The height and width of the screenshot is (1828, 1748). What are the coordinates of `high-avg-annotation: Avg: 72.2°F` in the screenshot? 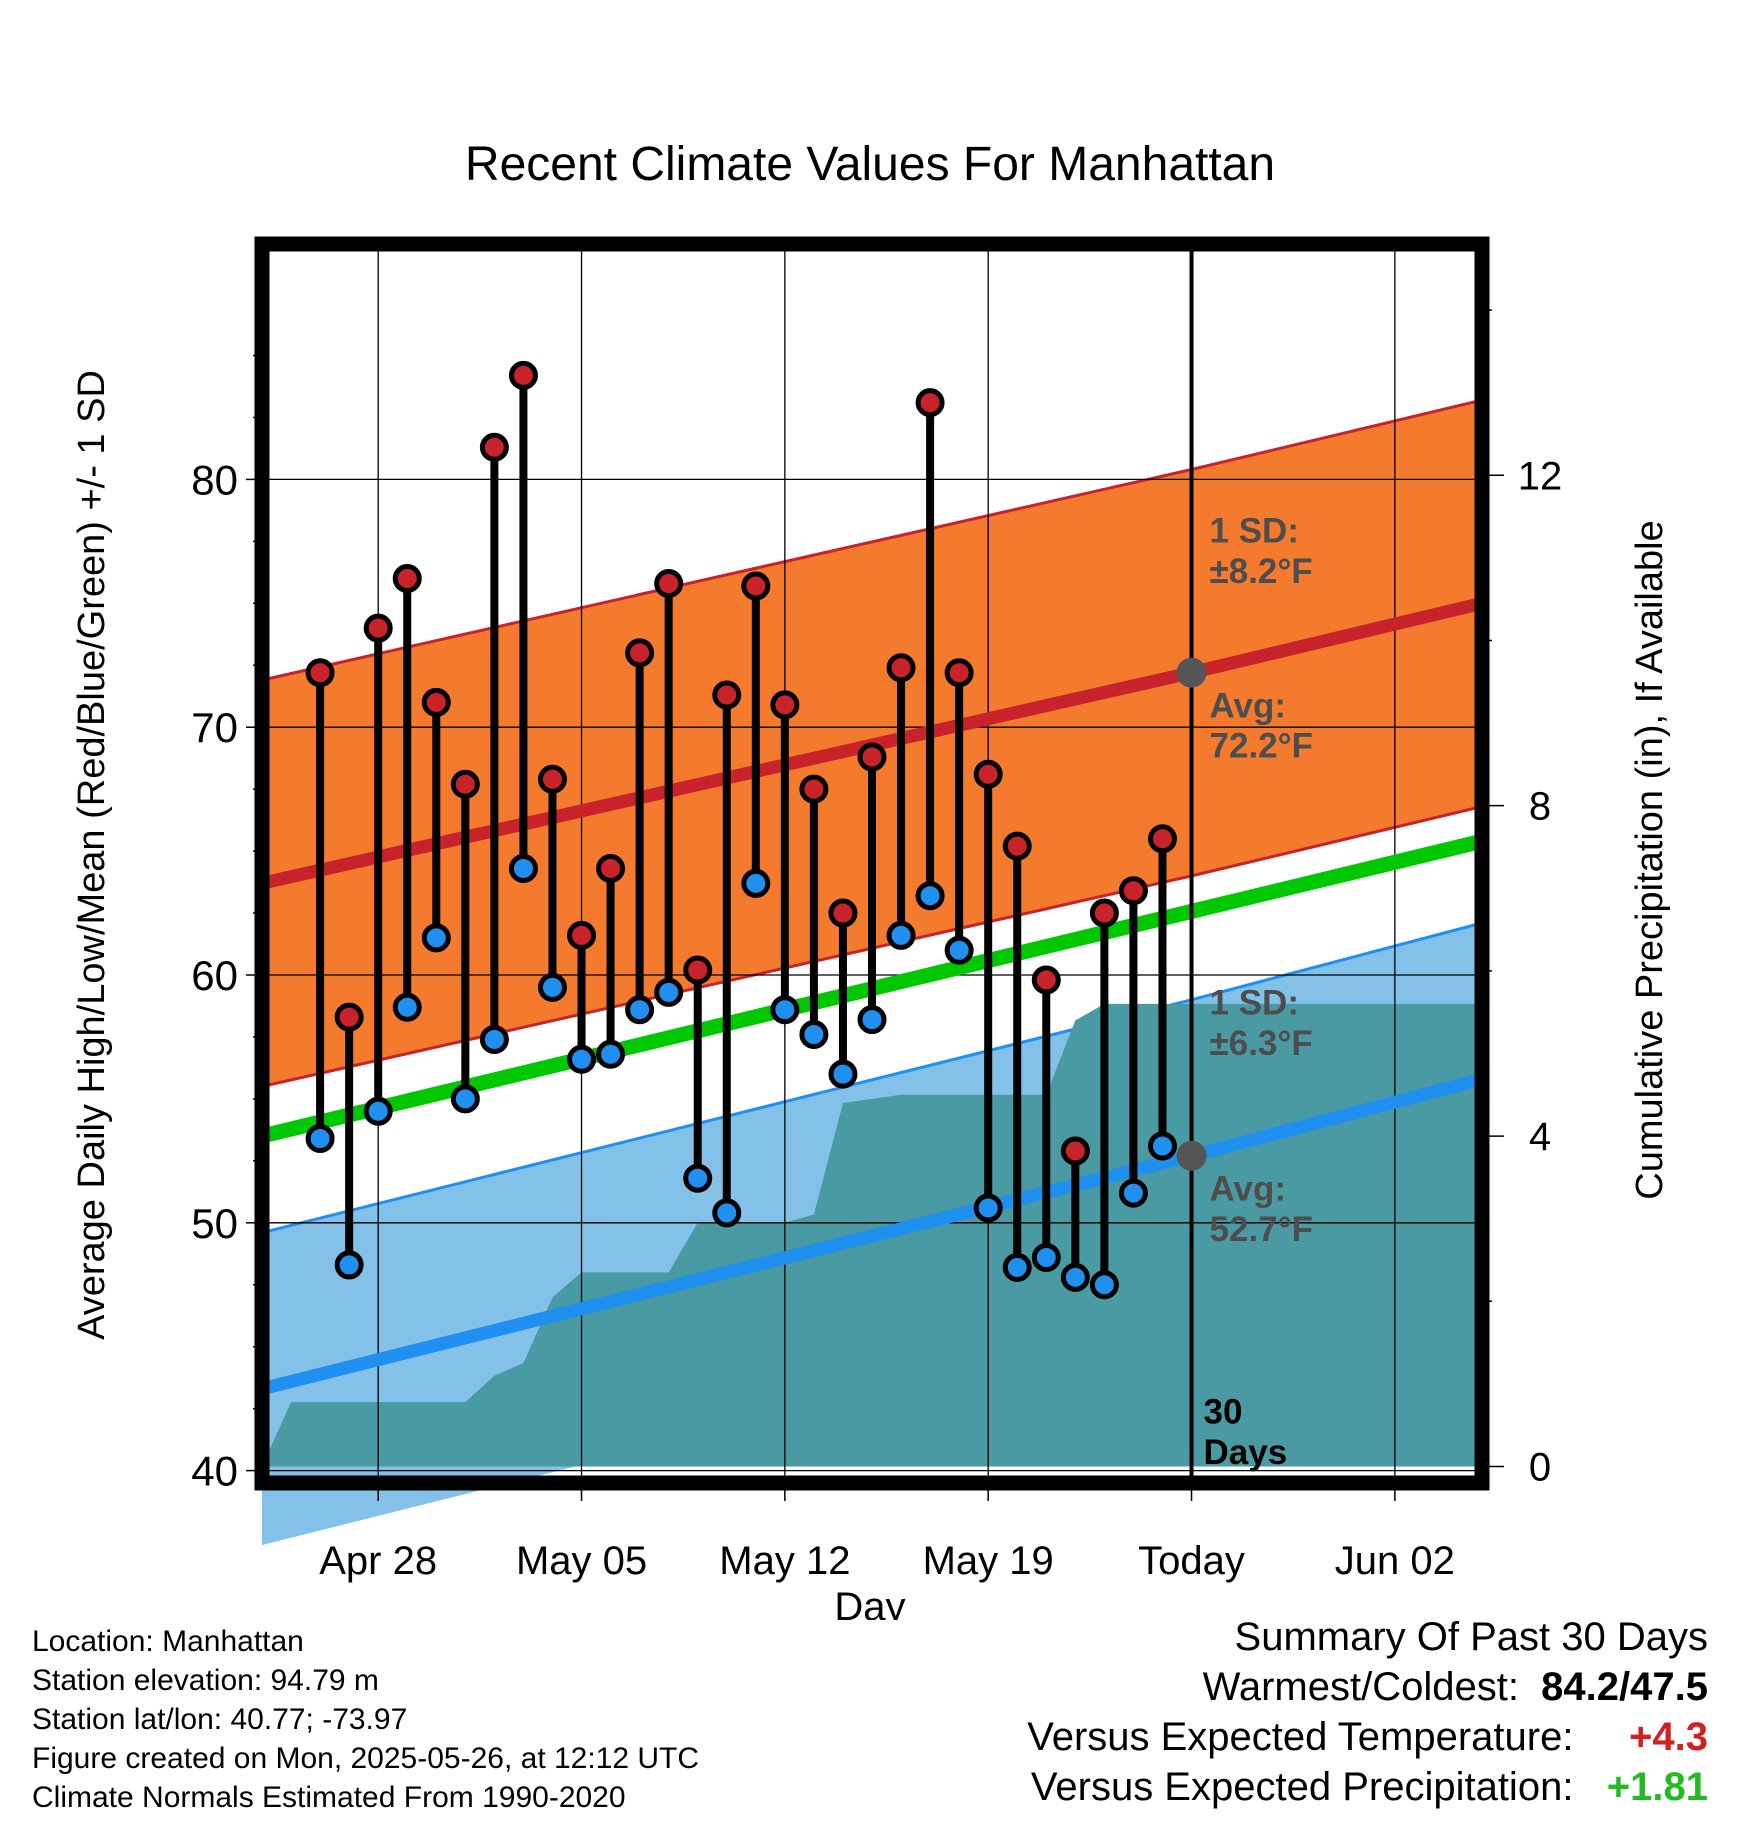 It's located at (1262, 725).